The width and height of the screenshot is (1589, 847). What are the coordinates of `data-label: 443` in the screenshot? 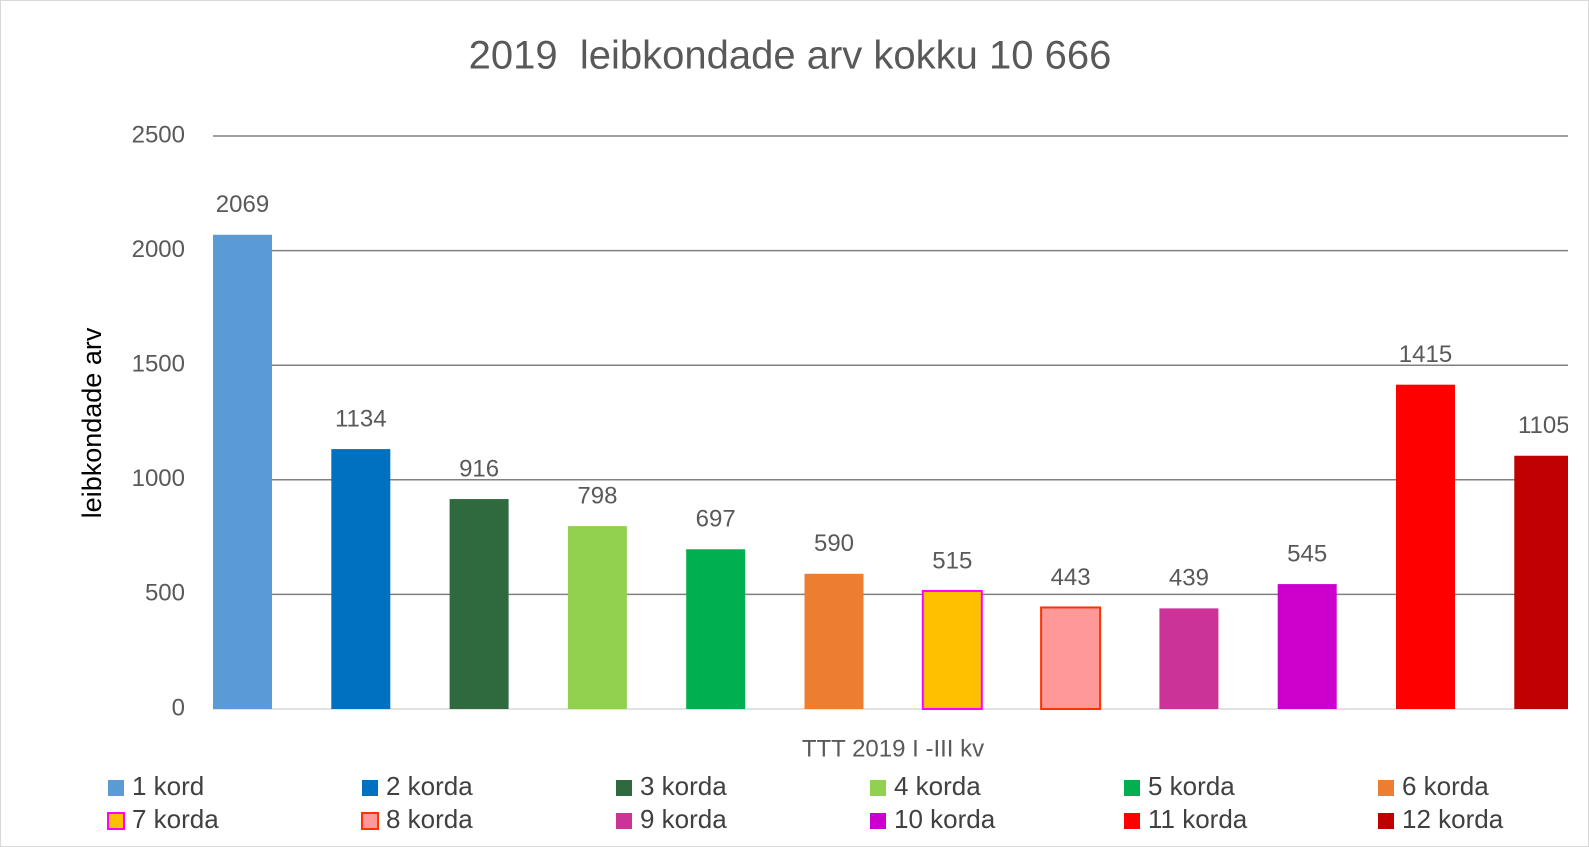 It's located at (1071, 577).